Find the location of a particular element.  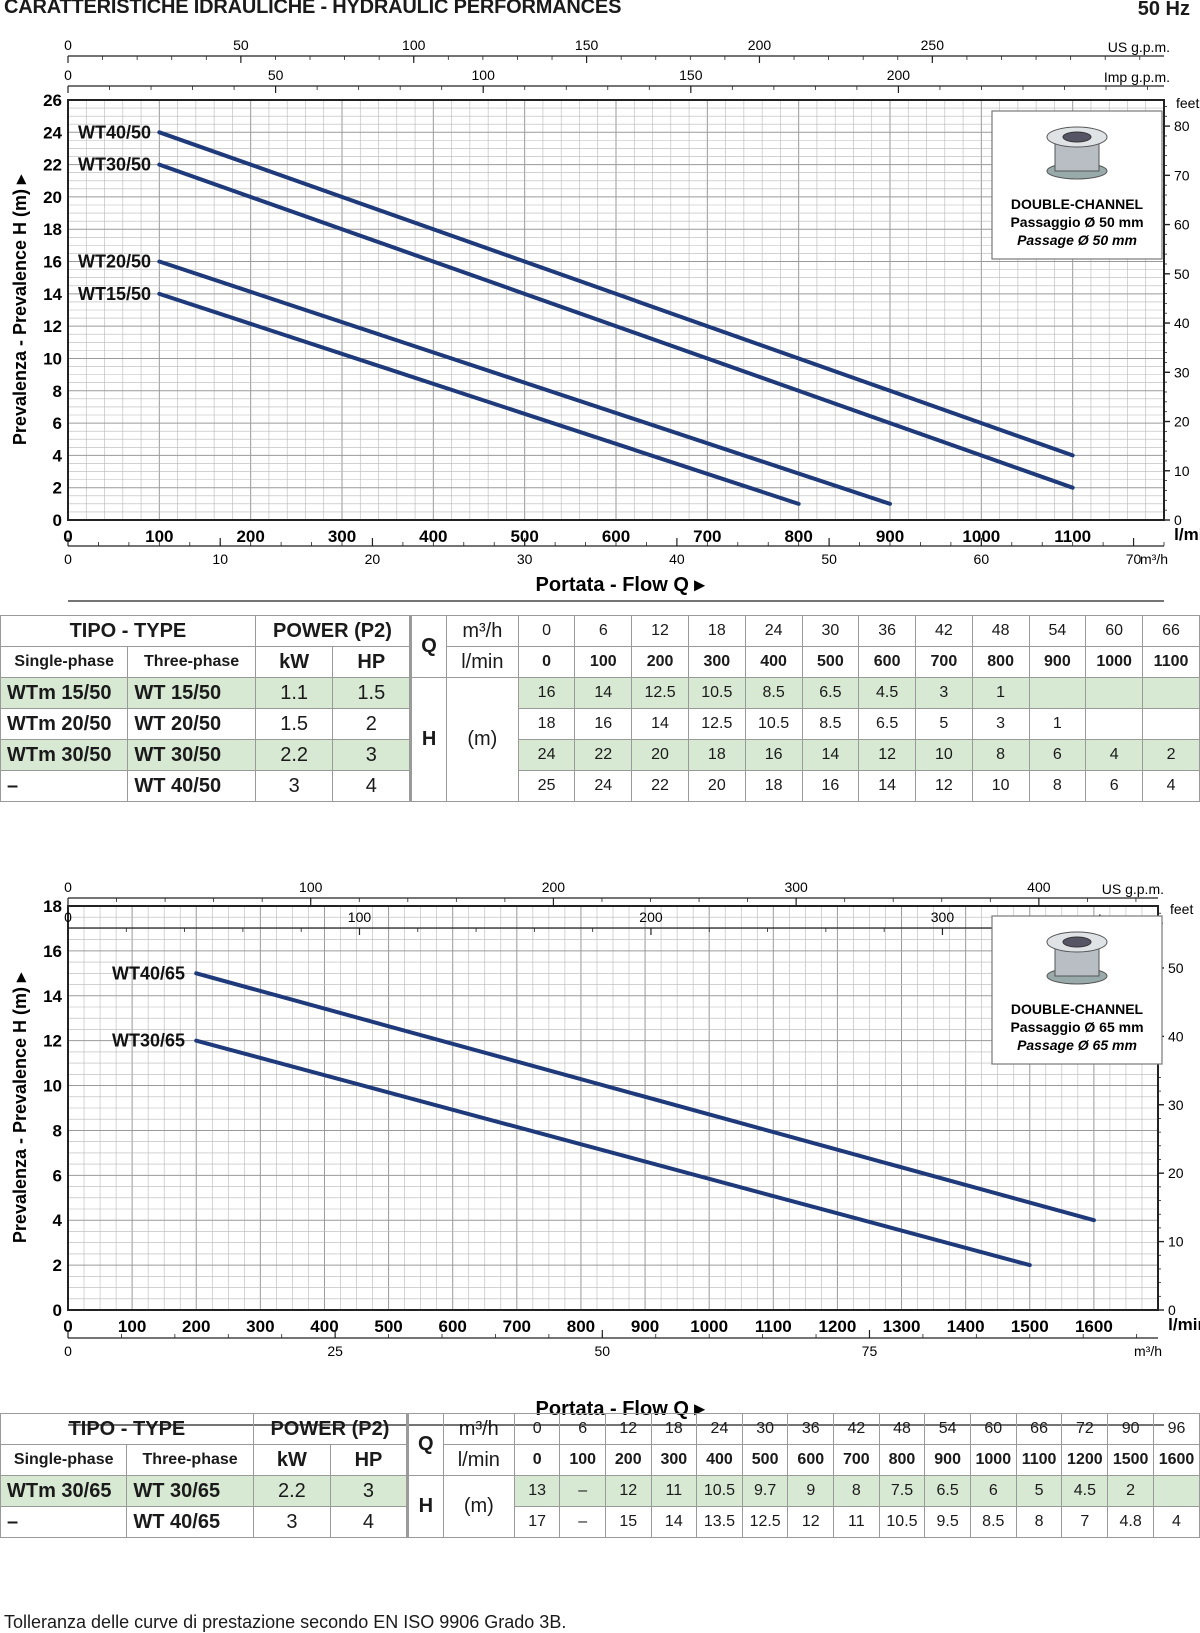

y-tick-label: 8 is located at coordinates (57, 1130).